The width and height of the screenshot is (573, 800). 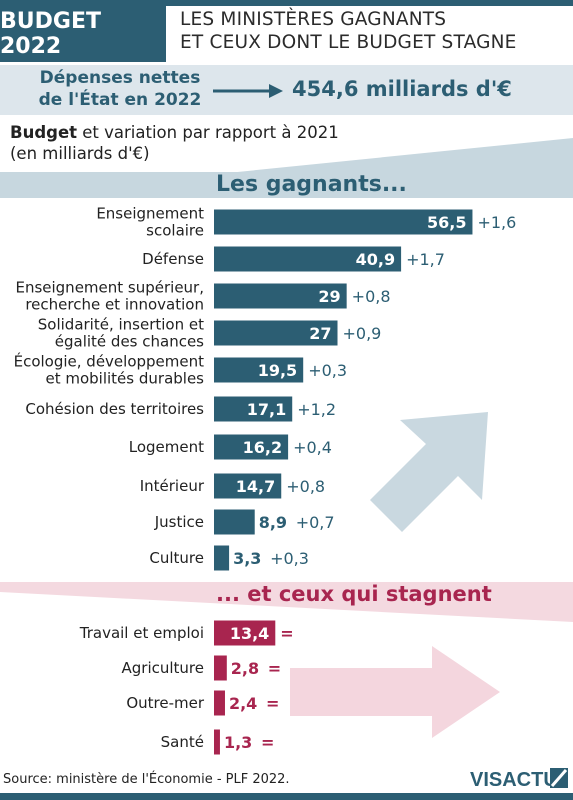 What do you see at coordinates (277, 370) in the screenshot?
I see `value-label-0-4: 19,5` at bounding box center [277, 370].